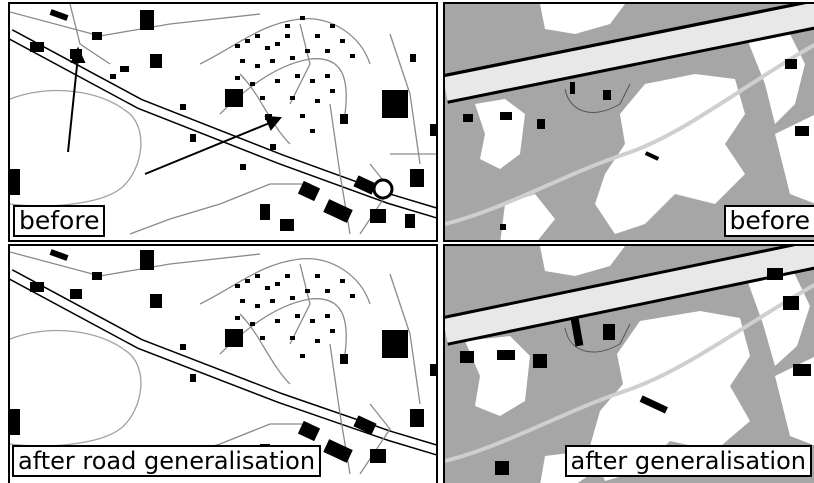 The image size is (814, 483). I want to click on label-after-generalisation: after generalisation, so click(688, 461).